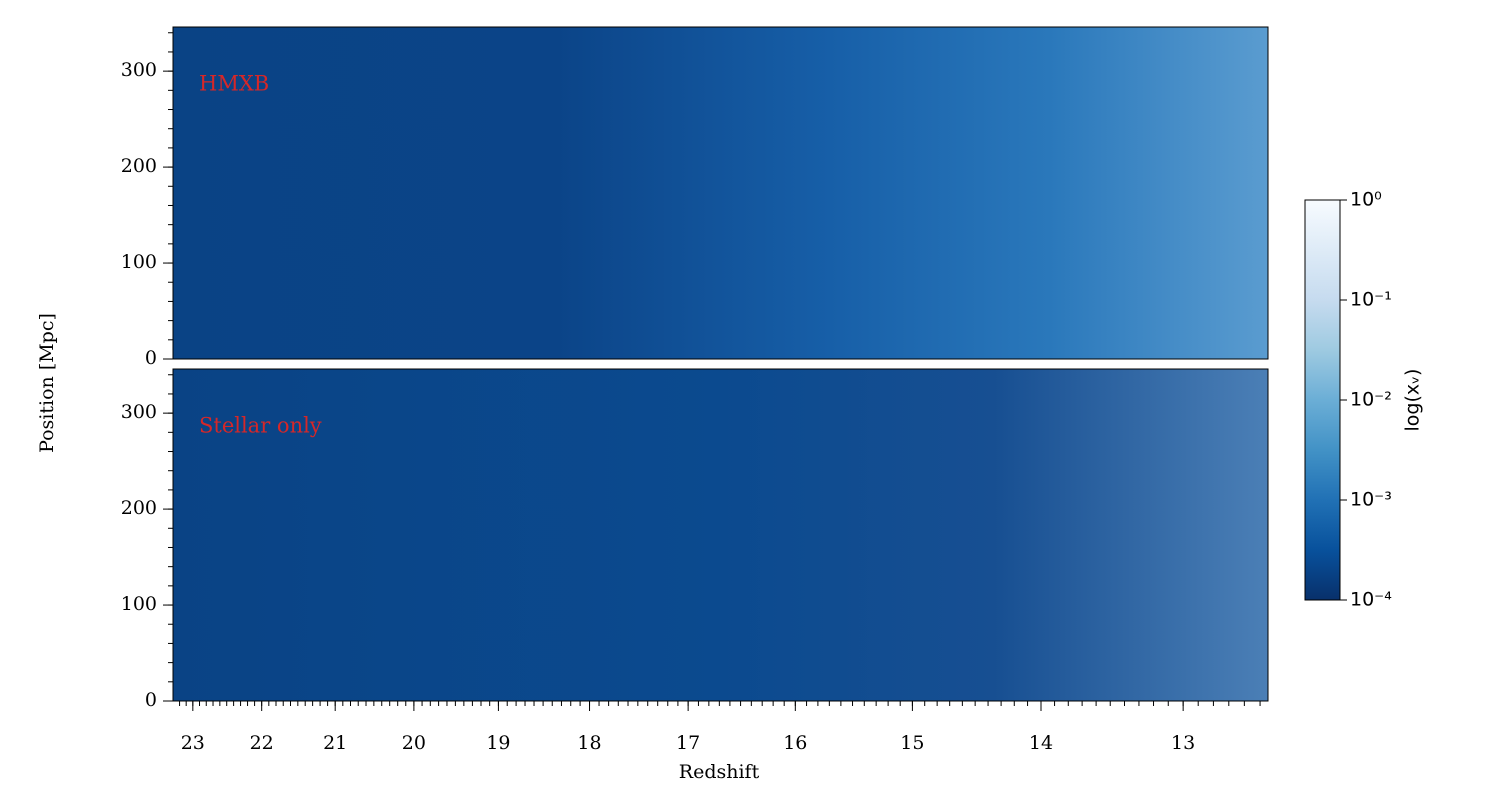  Describe the element at coordinates (1371, 300) in the screenshot. I see `colorbar-tick-label: 10⁻¹` at that location.